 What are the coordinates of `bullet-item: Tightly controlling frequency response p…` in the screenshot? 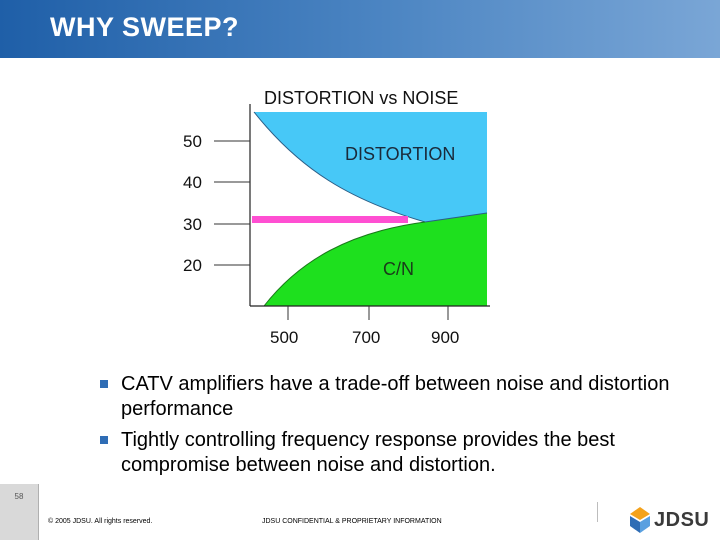 It's located at (400, 453).